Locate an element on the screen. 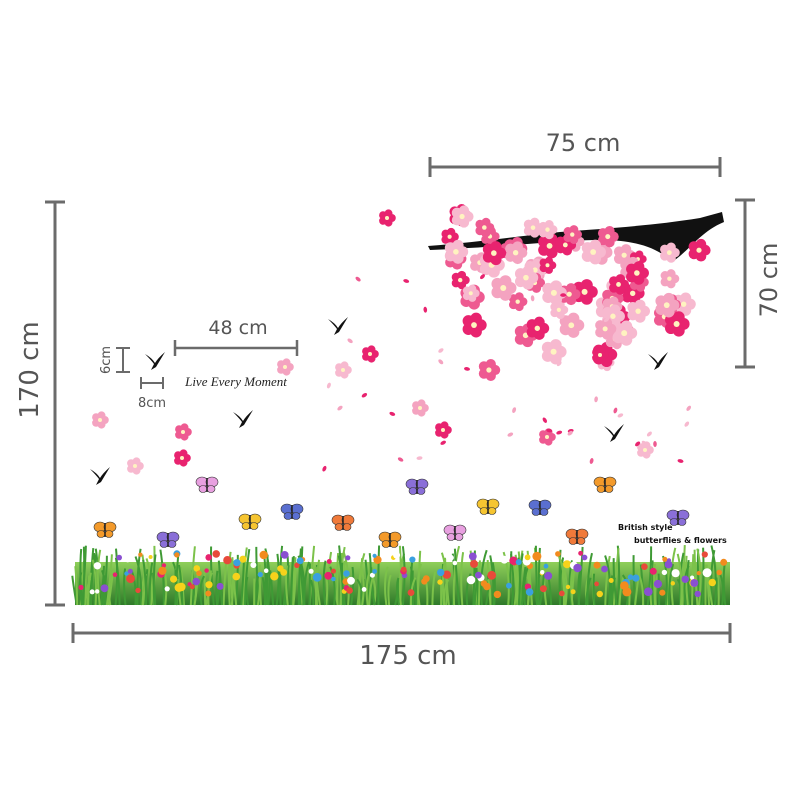 The image size is (800, 800). script-text: Live Every Moment is located at coordinates (235, 381).